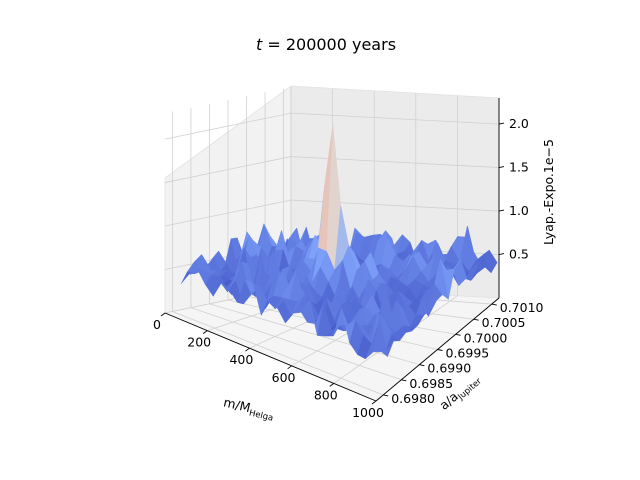  I want to click on x-tick-label: 600, so click(284, 377).